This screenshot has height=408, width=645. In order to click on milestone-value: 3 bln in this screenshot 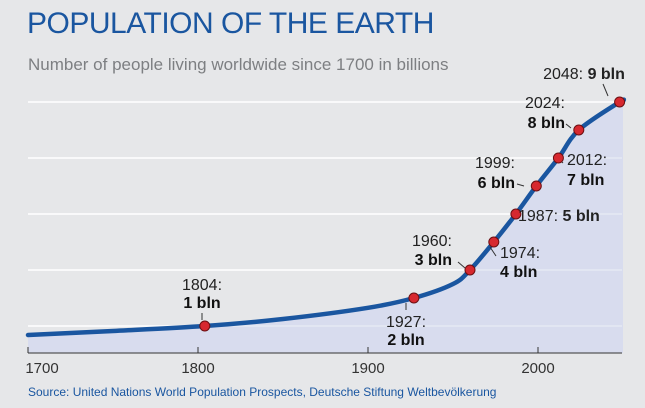, I will do `click(433, 260)`.